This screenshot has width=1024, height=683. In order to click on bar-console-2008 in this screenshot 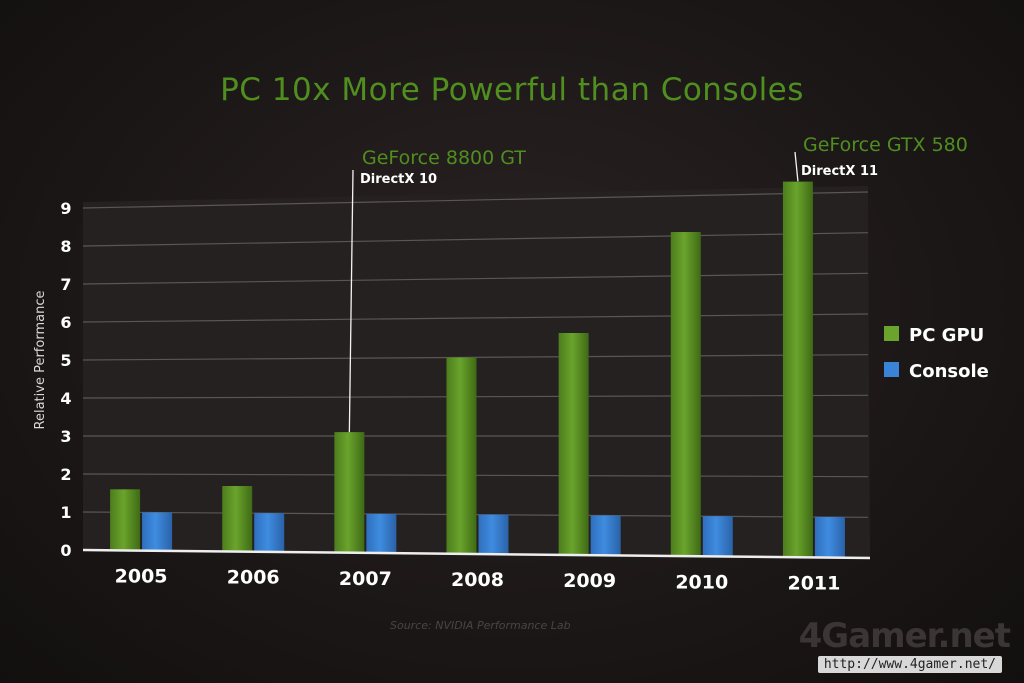, I will do `click(493, 534)`.